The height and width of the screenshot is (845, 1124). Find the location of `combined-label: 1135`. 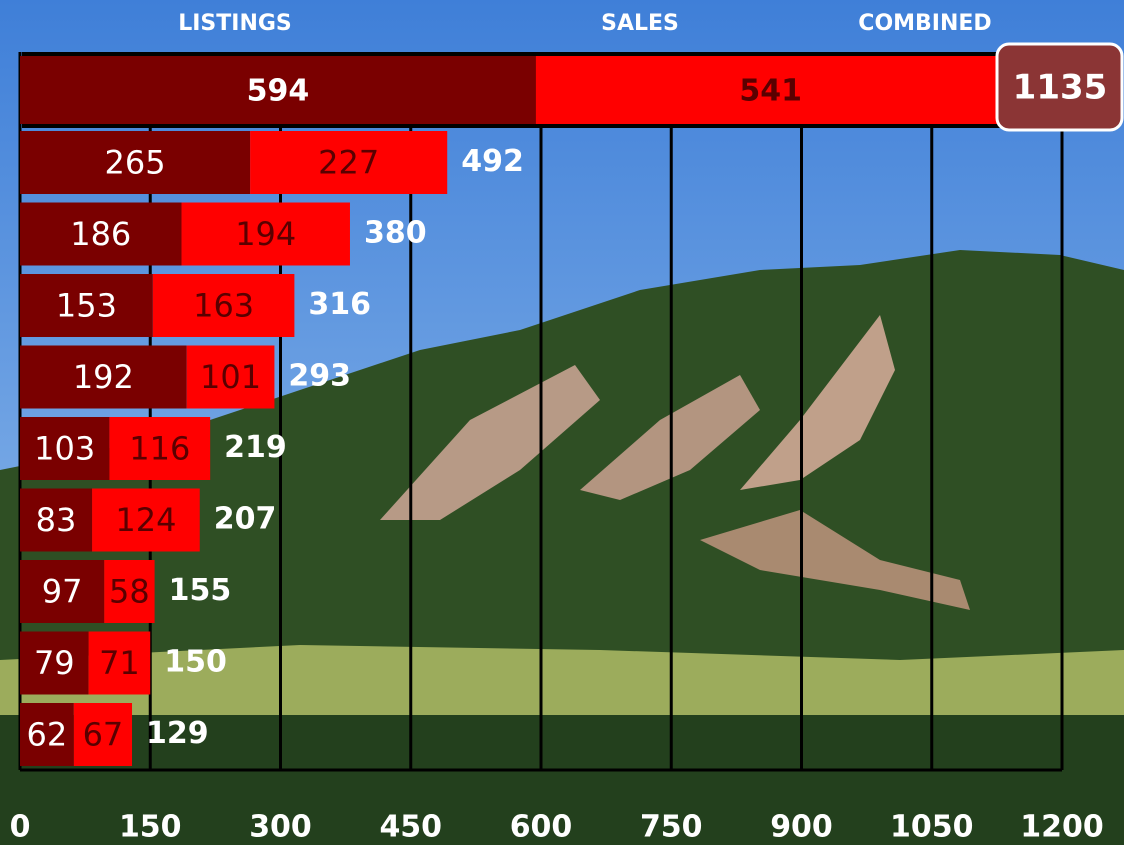

combined-label: 1135 is located at coordinates (1060, 88).